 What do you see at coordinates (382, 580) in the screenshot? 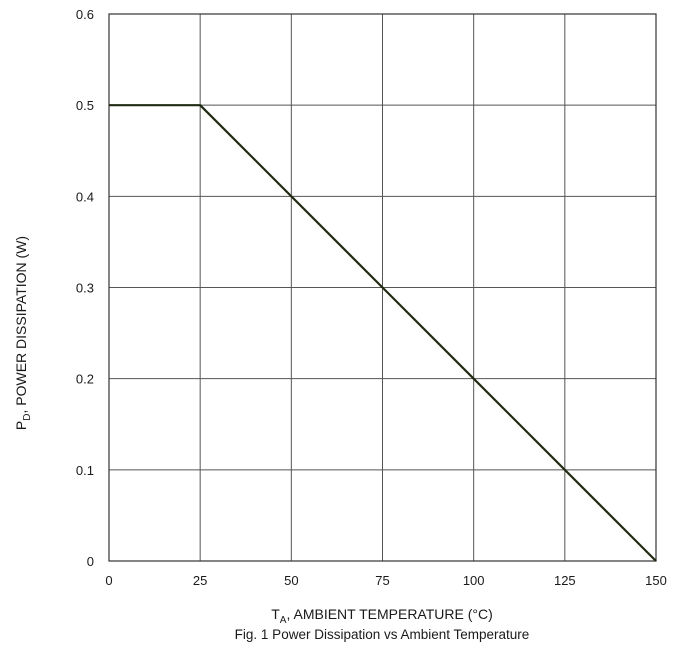
I see `x-tick-label-3: 75` at bounding box center [382, 580].